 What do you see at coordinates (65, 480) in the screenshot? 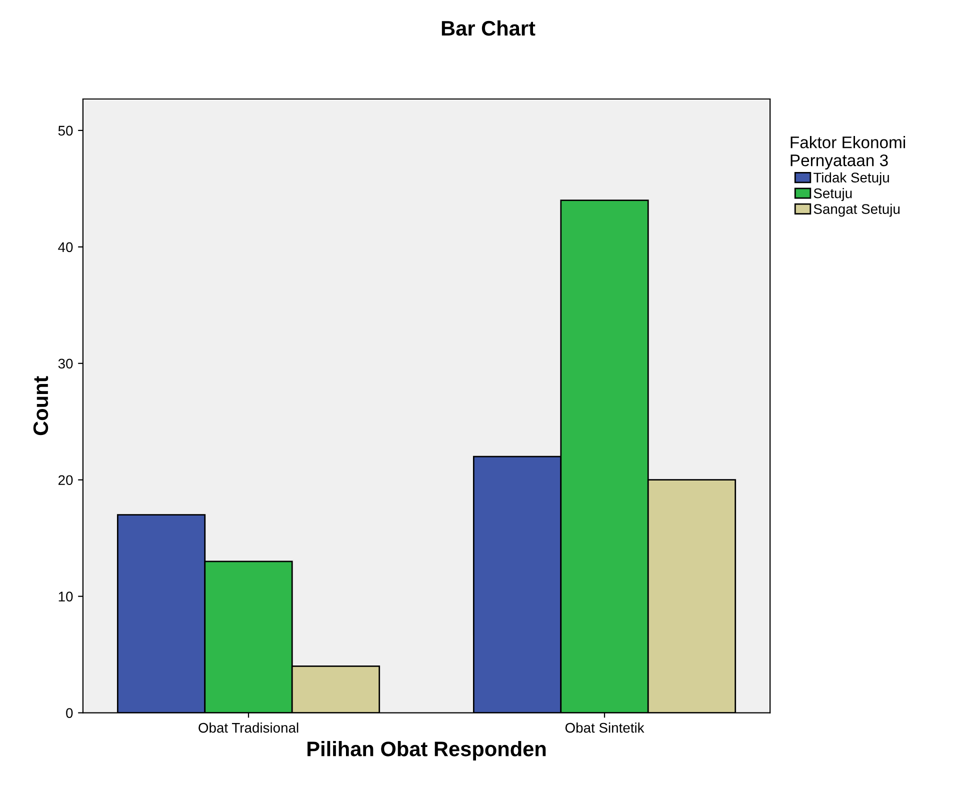
I see `y-tick-label: 20` at bounding box center [65, 480].